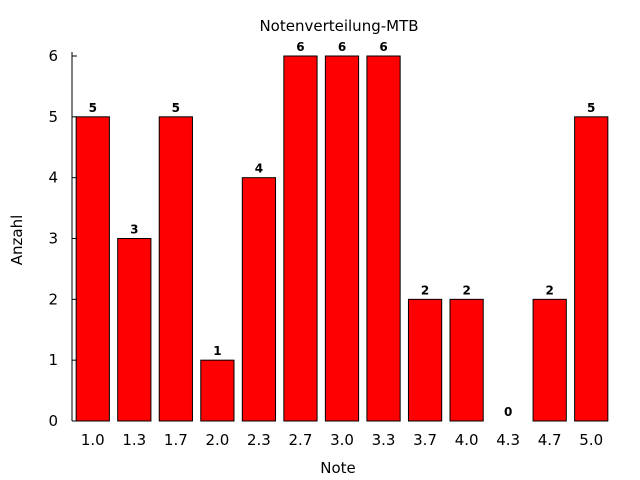 Image resolution: width=640 pixels, height=480 pixels. What do you see at coordinates (53, 117) in the screenshot?
I see `y-tick-label-5: 5` at bounding box center [53, 117].